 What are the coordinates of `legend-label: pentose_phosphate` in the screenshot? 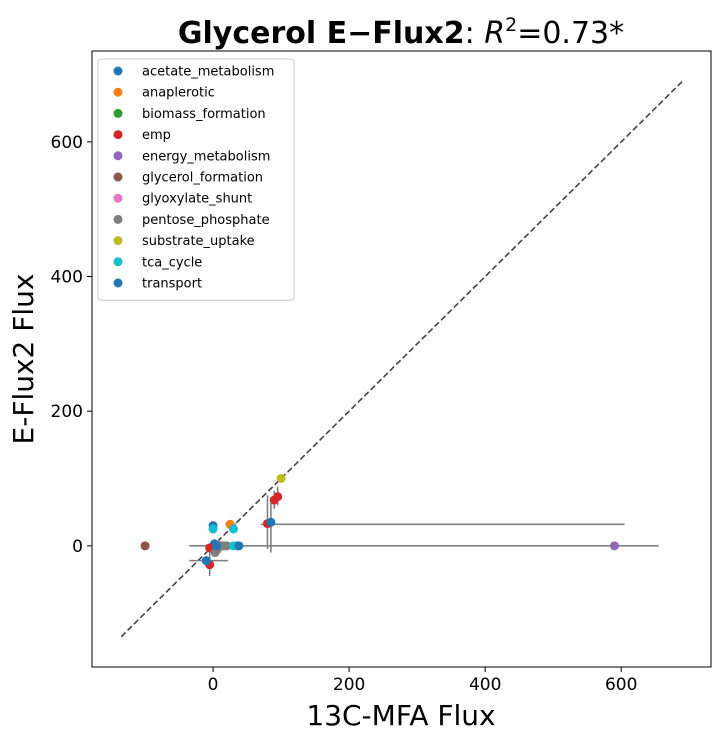 It's located at (206, 220).